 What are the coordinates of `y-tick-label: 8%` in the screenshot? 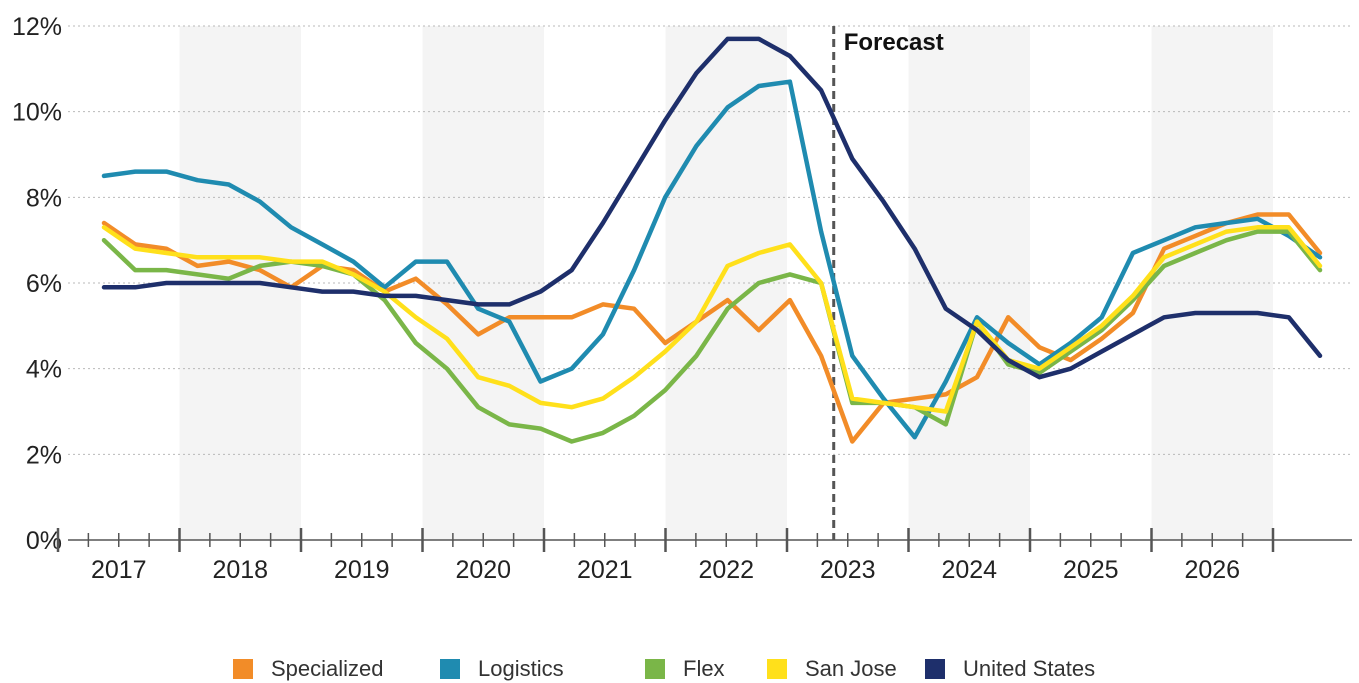 It's located at (44, 198).